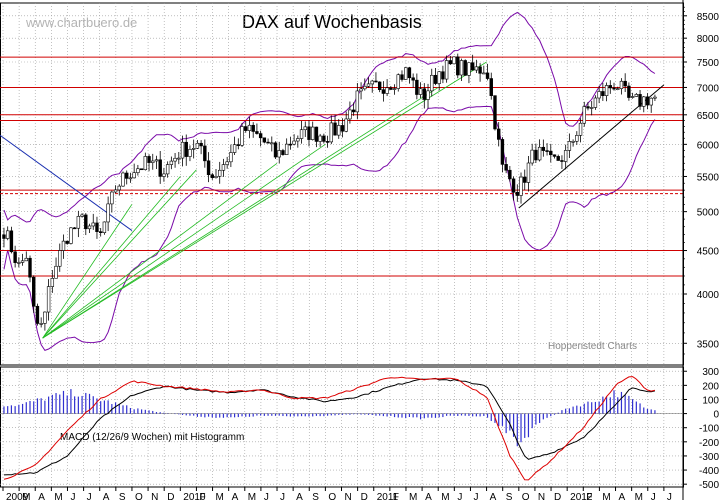 This screenshot has width=723, height=503. What do you see at coordinates (541, 497) in the screenshot?
I see `x-tick-label: N` at bounding box center [541, 497].